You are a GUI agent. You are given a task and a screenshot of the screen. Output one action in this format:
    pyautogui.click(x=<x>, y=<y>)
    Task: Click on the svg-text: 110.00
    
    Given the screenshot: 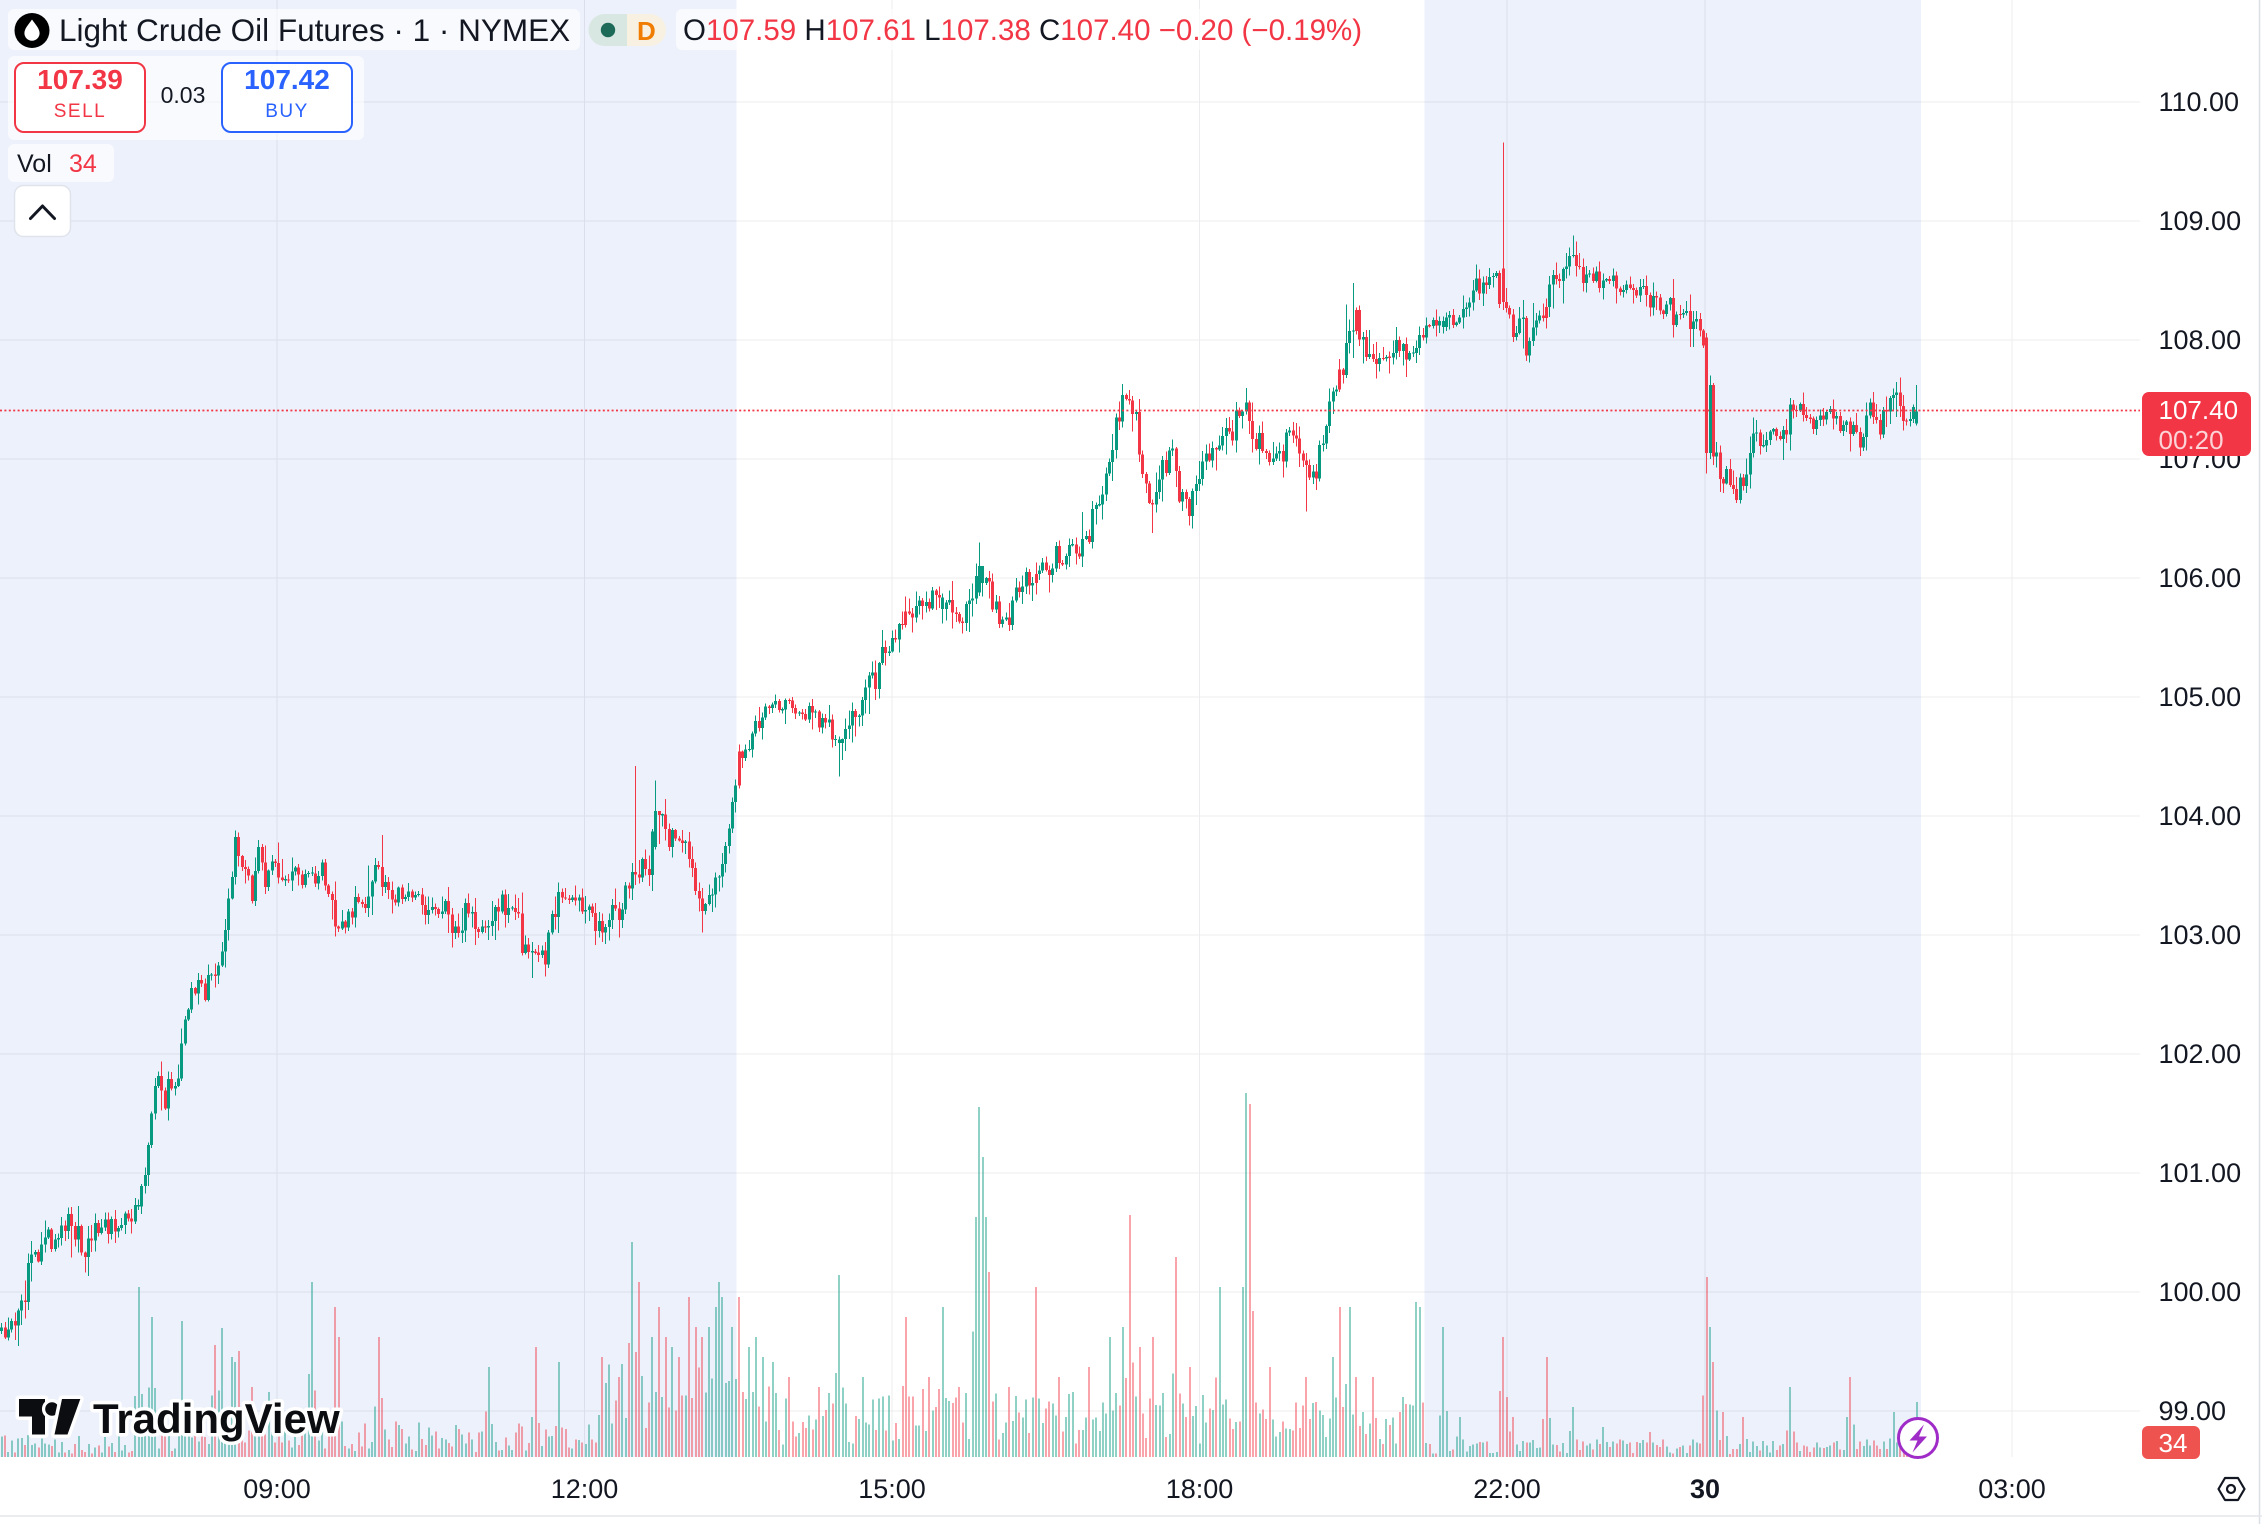 What is the action you would take?
    pyautogui.click(x=2199, y=102)
    